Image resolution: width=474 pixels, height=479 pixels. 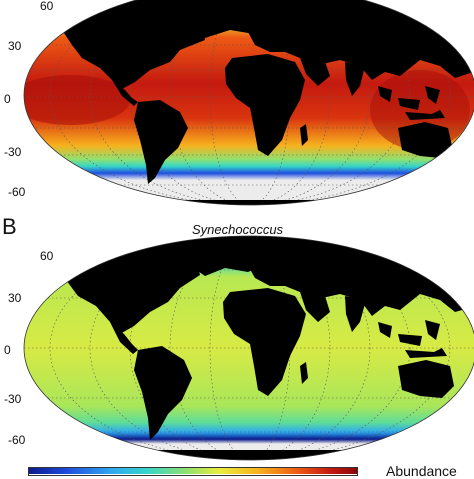 What do you see at coordinates (17, 440) in the screenshot?
I see `panel-b-lat-neg60: -60` at bounding box center [17, 440].